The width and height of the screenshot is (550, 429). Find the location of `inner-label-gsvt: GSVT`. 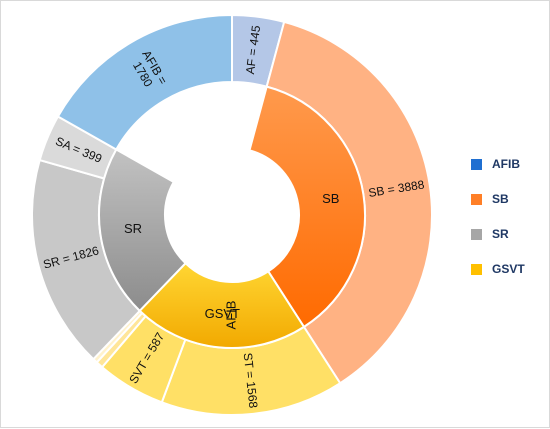

inner-label-gsvt: GSVT is located at coordinates (222, 313).